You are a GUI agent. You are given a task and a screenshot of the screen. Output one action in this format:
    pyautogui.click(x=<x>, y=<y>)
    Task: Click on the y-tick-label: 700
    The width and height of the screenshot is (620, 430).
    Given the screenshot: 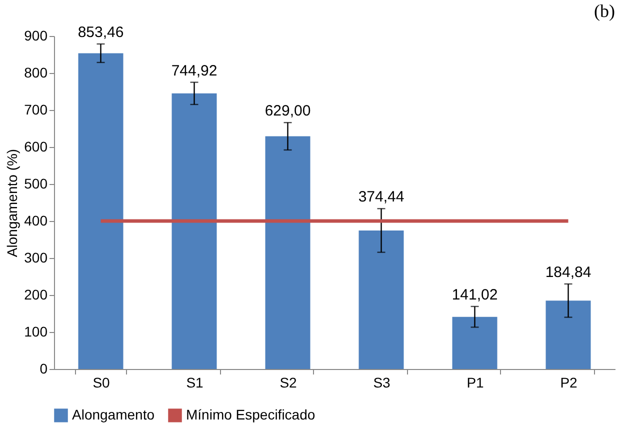 What is the action you would take?
    pyautogui.click(x=36, y=110)
    